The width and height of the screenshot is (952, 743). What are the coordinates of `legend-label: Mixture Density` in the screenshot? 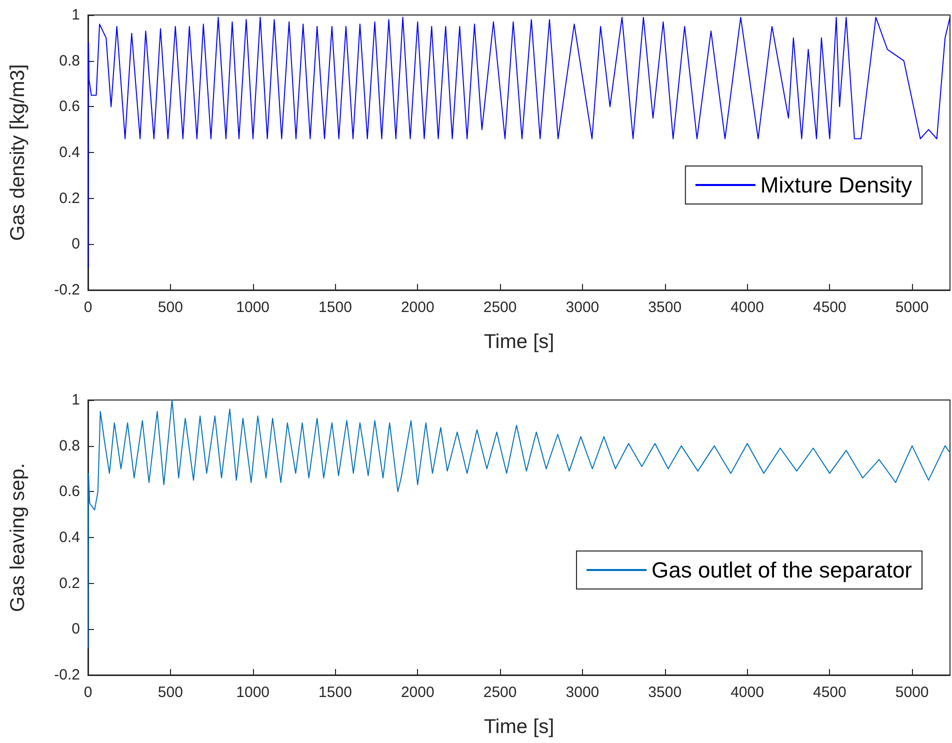 It's located at (836, 185).